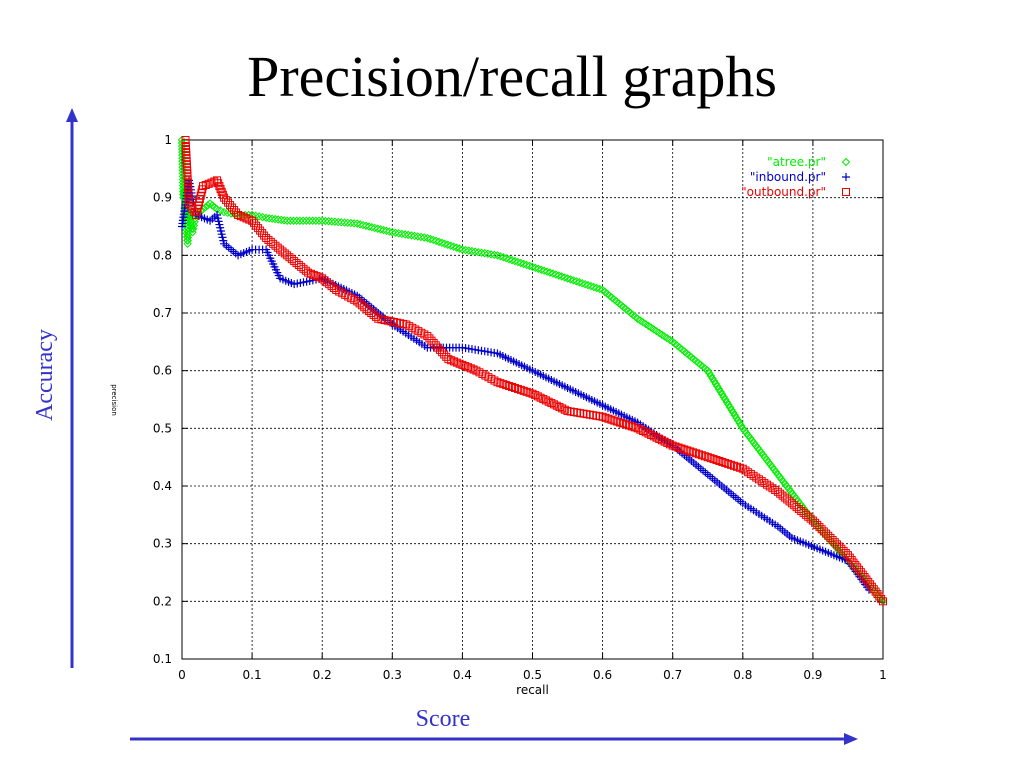 The height and width of the screenshot is (768, 1024). I want to click on y-tick-label: 0.3, so click(162, 544).